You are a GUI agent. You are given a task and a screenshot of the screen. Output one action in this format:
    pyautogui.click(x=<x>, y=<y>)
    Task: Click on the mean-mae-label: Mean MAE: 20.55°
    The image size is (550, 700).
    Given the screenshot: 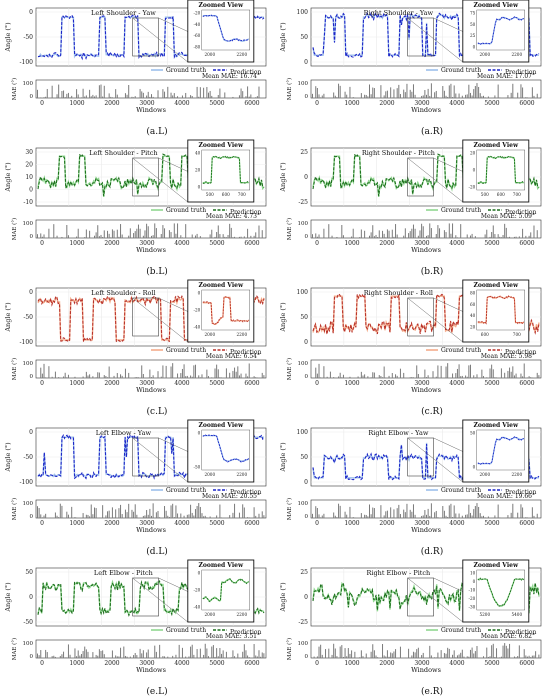 What is the action you would take?
    pyautogui.click(x=231, y=496)
    